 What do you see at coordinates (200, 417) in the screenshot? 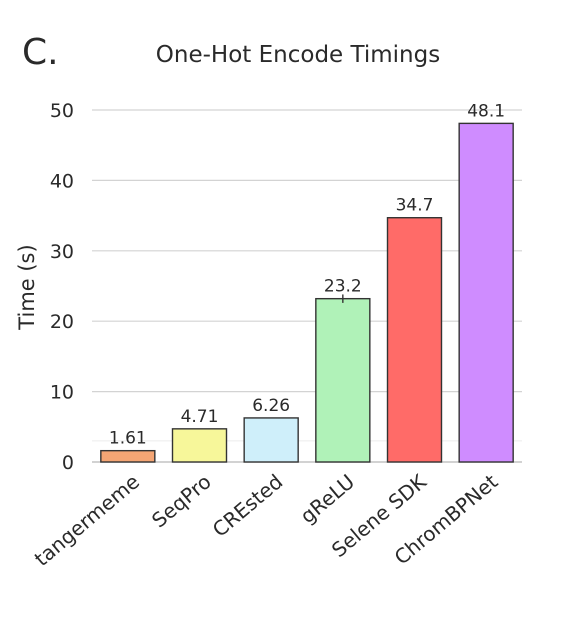
I see `value-label: 4.71` at bounding box center [200, 417].